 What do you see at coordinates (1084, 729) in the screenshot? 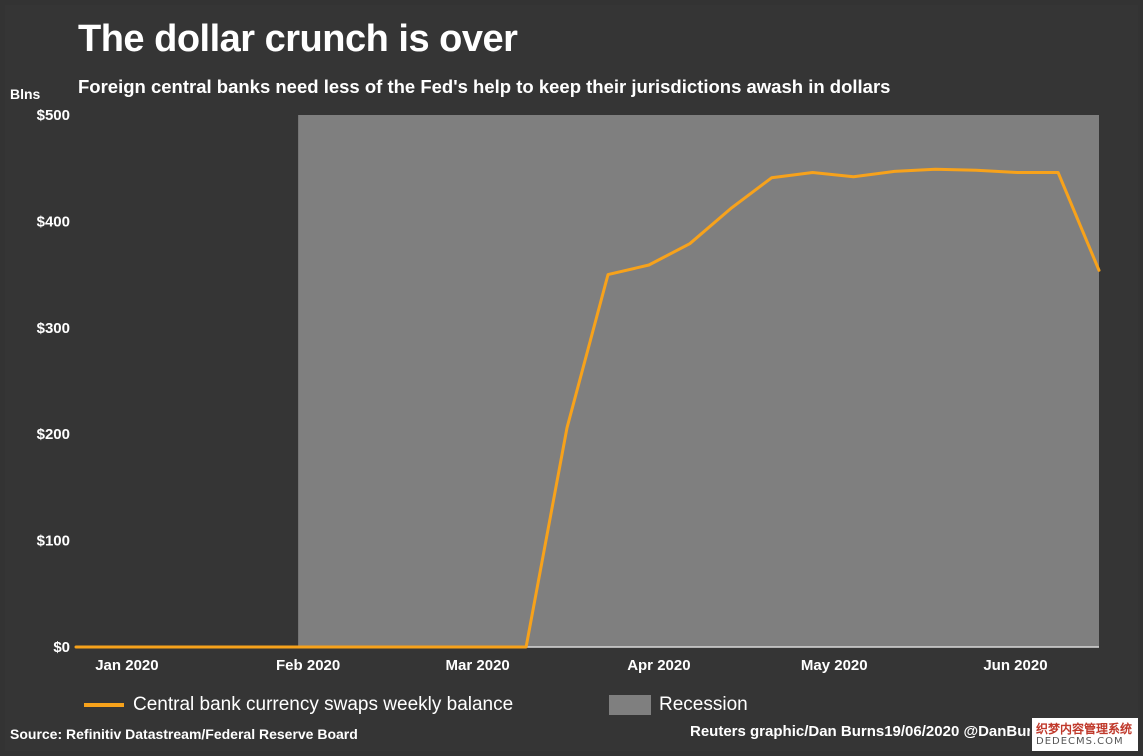
I see `watermark-top-text: 织梦内容管理系统` at bounding box center [1084, 729].